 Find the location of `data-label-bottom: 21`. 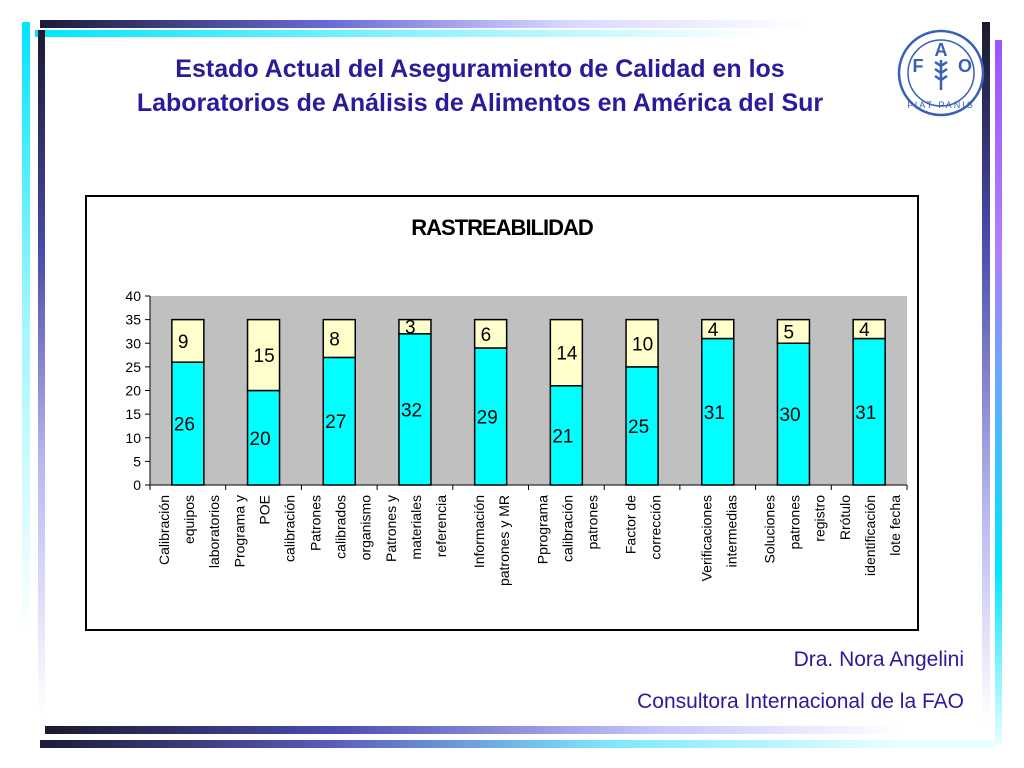

data-label-bottom: 21 is located at coordinates (562, 436).